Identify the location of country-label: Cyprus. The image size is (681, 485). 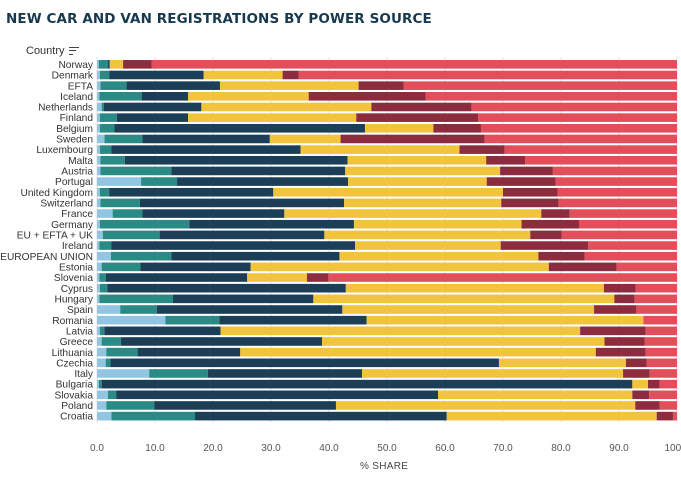
(77, 289).